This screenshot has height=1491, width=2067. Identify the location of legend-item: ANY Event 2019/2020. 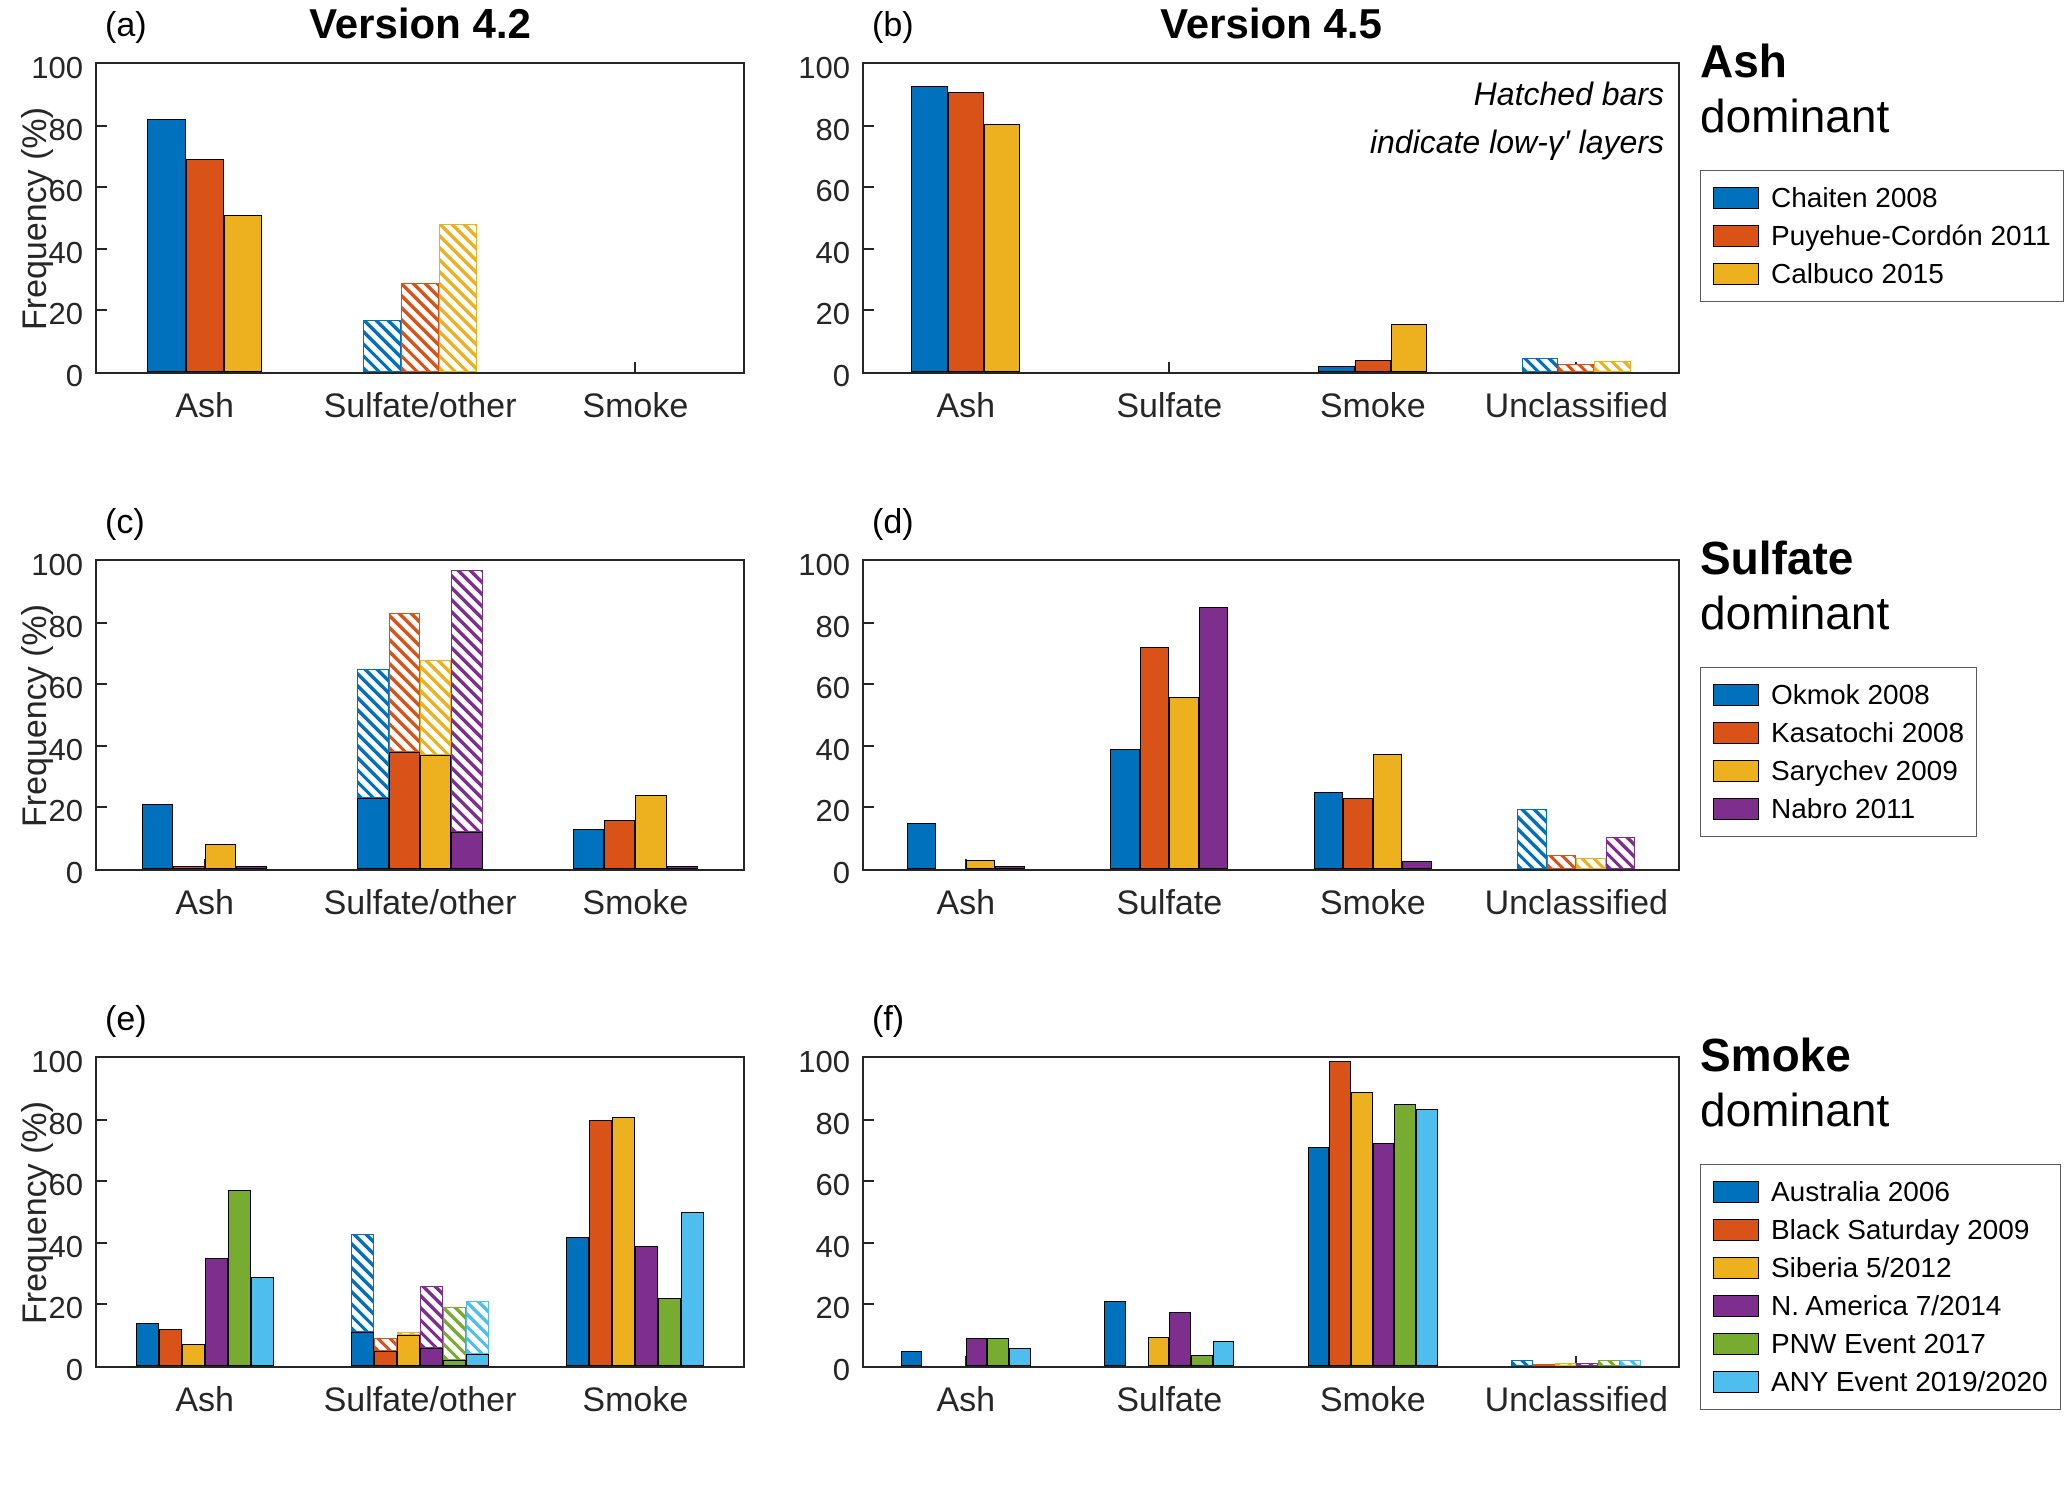
(1880, 1382).